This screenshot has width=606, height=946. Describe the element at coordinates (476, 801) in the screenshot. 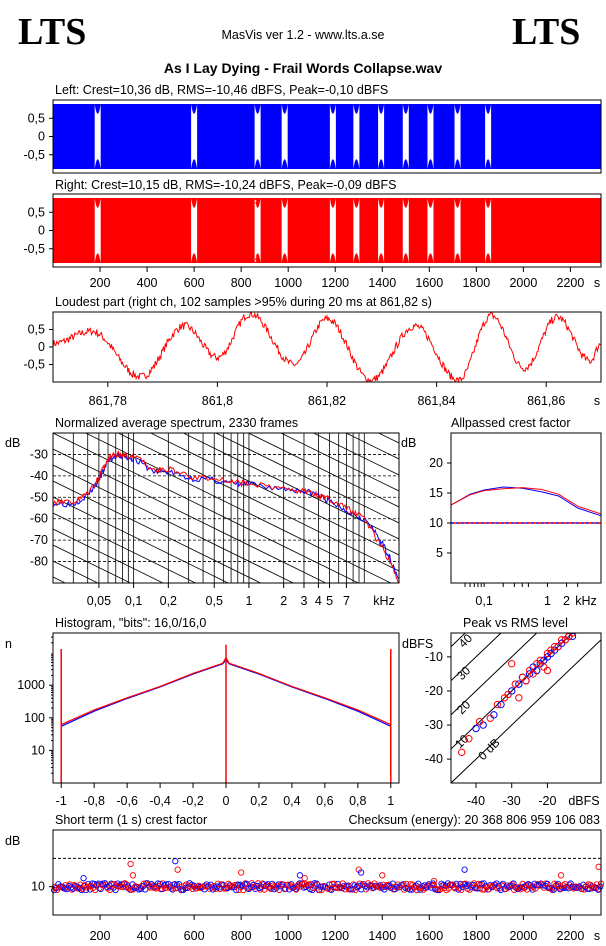

I see `peakrms-xlabel-0: -40` at that location.